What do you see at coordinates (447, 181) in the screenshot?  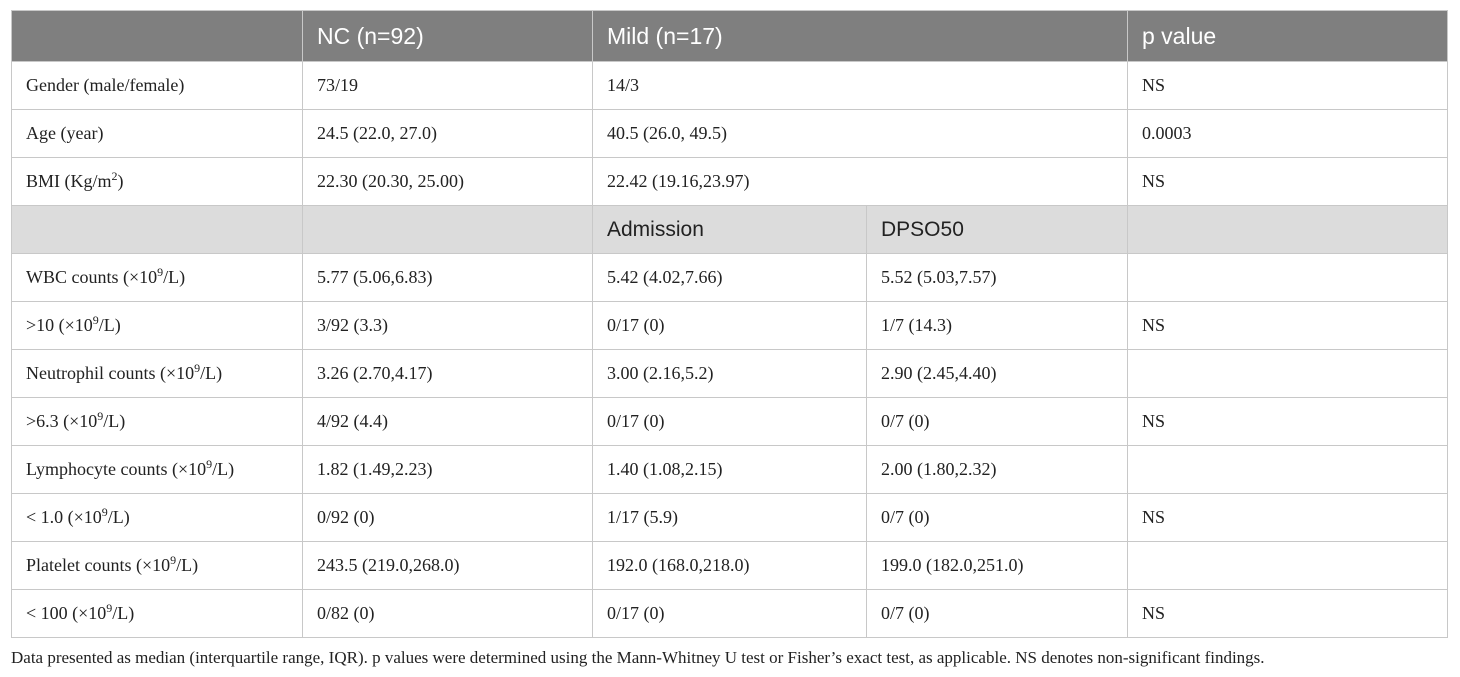 I see `cell-nc: 22.30 (20.30, 25.00)` at bounding box center [447, 181].